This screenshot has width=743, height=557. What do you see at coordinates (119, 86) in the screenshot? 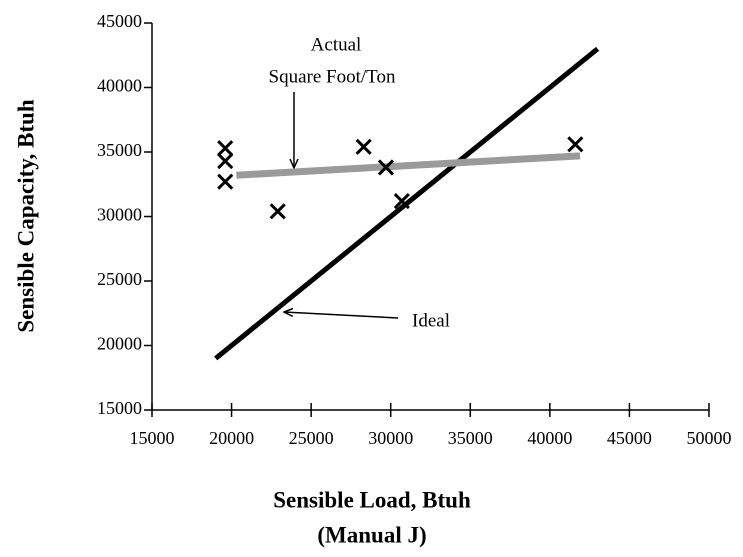
I see `y-tick-label: 40000` at bounding box center [119, 86].